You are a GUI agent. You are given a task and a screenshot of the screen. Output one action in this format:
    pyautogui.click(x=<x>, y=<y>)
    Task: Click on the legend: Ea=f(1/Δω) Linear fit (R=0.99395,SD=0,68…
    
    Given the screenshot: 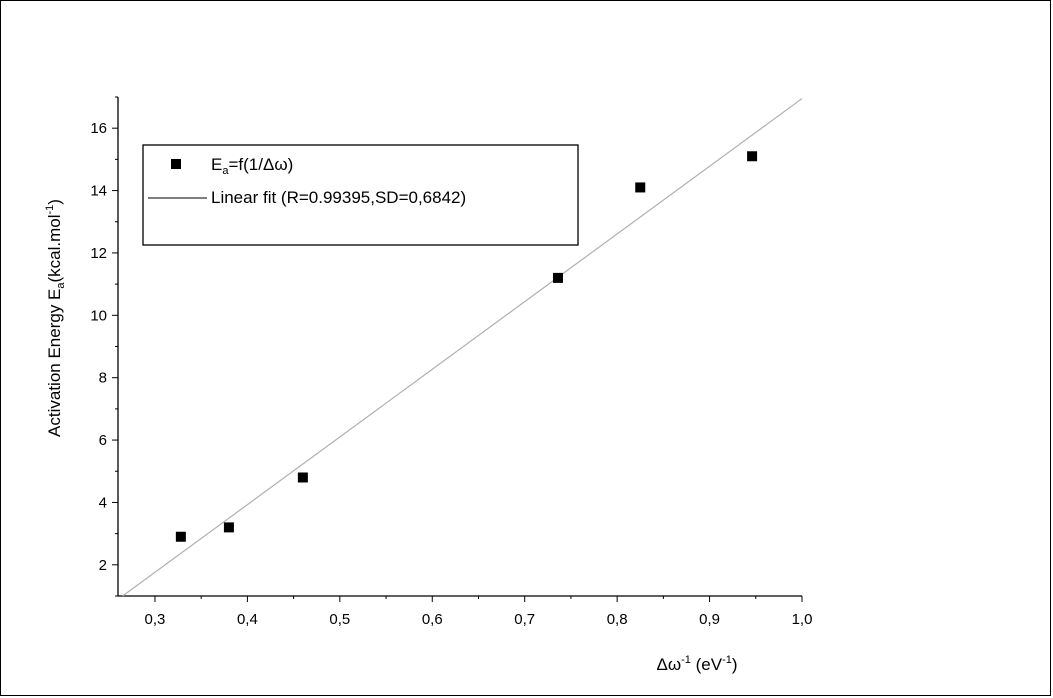 What is the action you would take?
    pyautogui.click(x=360, y=195)
    